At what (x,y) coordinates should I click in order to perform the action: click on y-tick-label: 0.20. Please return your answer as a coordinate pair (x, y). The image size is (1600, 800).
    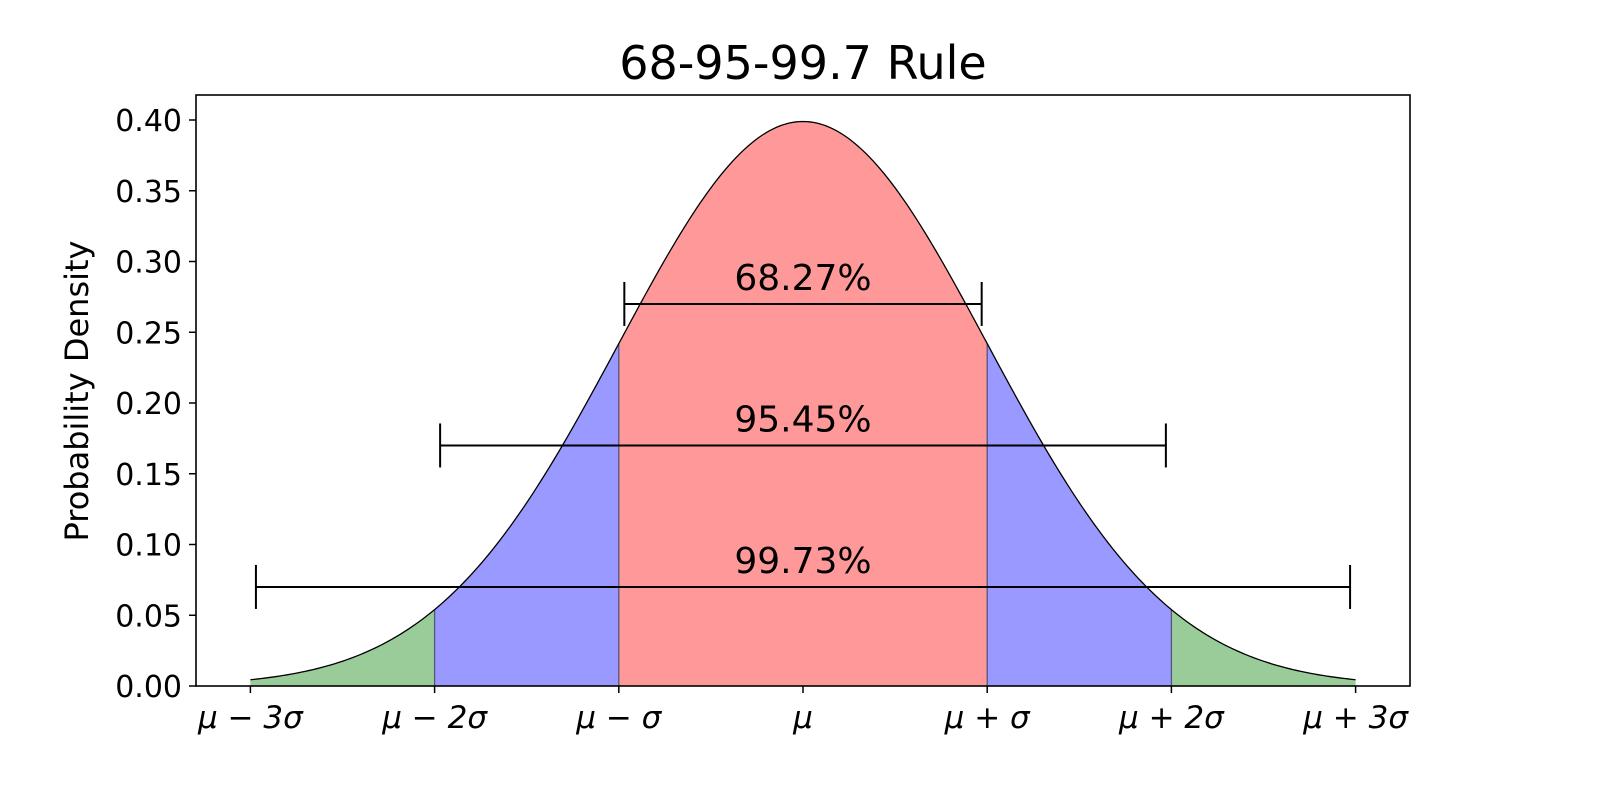
    Looking at the image, I should click on (148, 404).